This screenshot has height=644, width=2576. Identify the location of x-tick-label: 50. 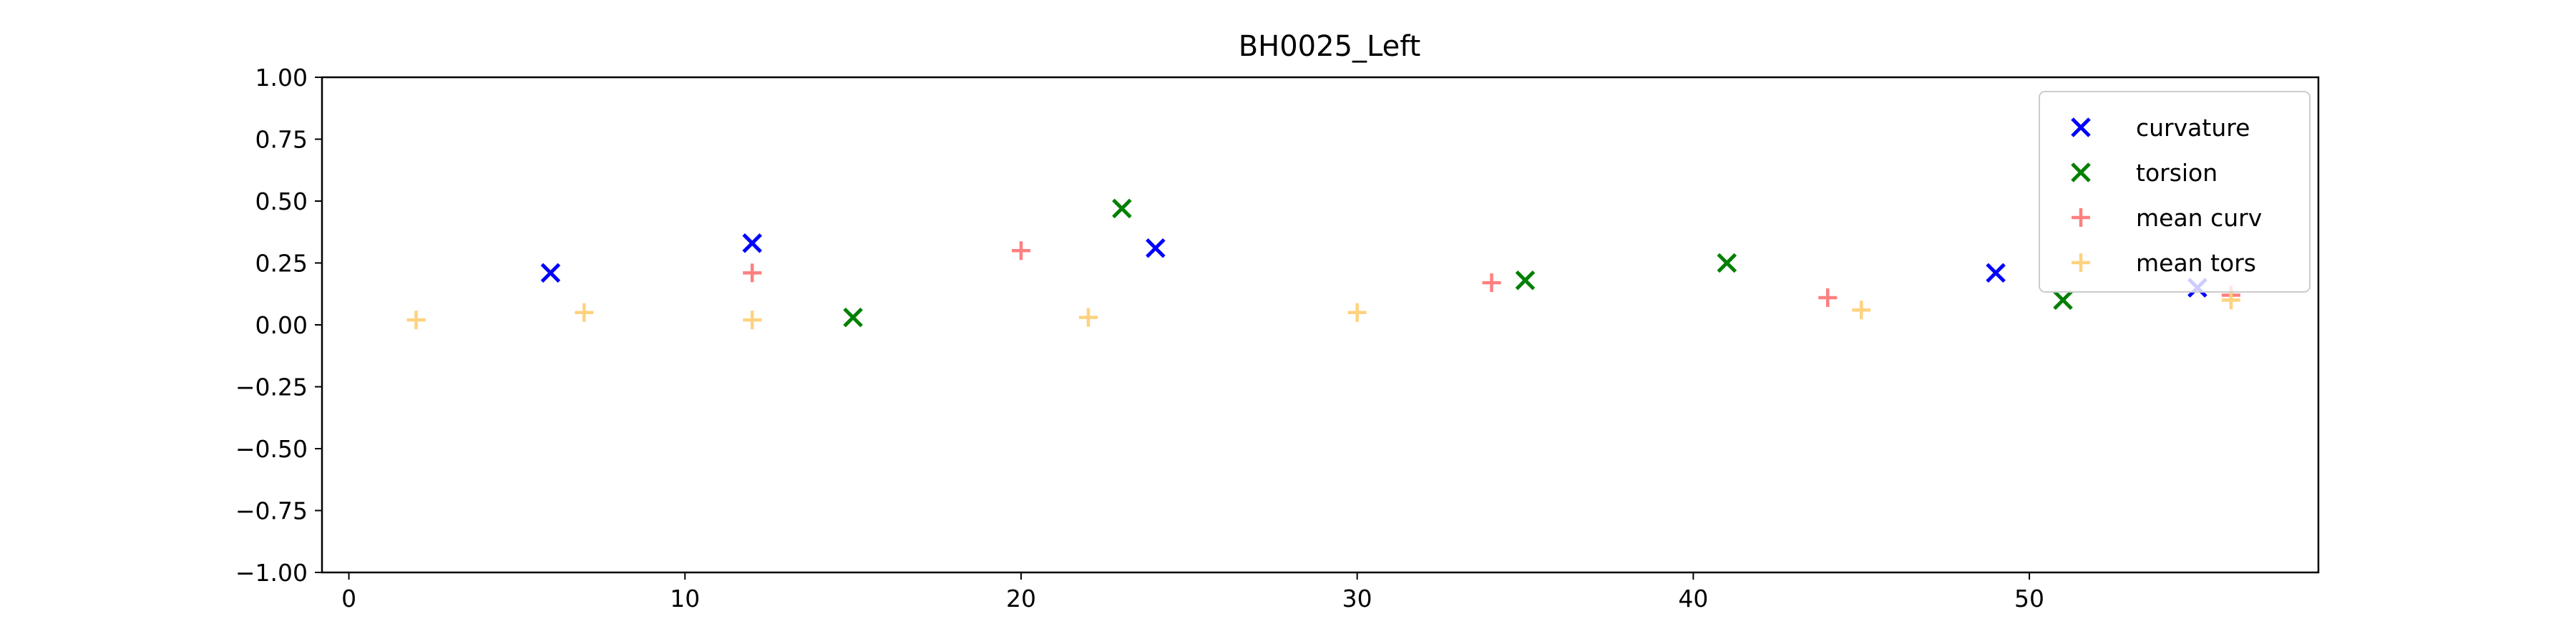
(2029, 599).